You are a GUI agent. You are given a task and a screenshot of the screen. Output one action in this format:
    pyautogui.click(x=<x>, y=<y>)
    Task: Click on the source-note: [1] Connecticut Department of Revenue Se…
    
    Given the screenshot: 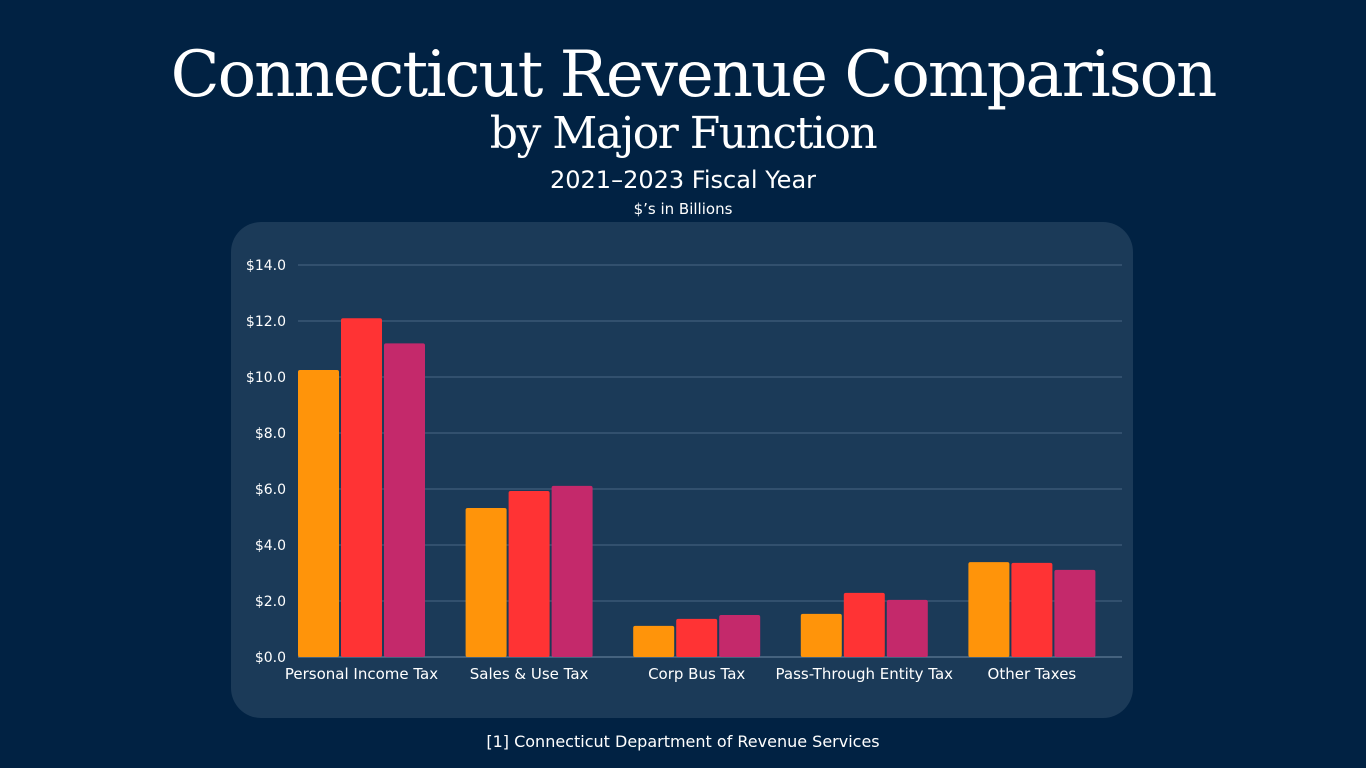 What is the action you would take?
    pyautogui.click(x=683, y=741)
    